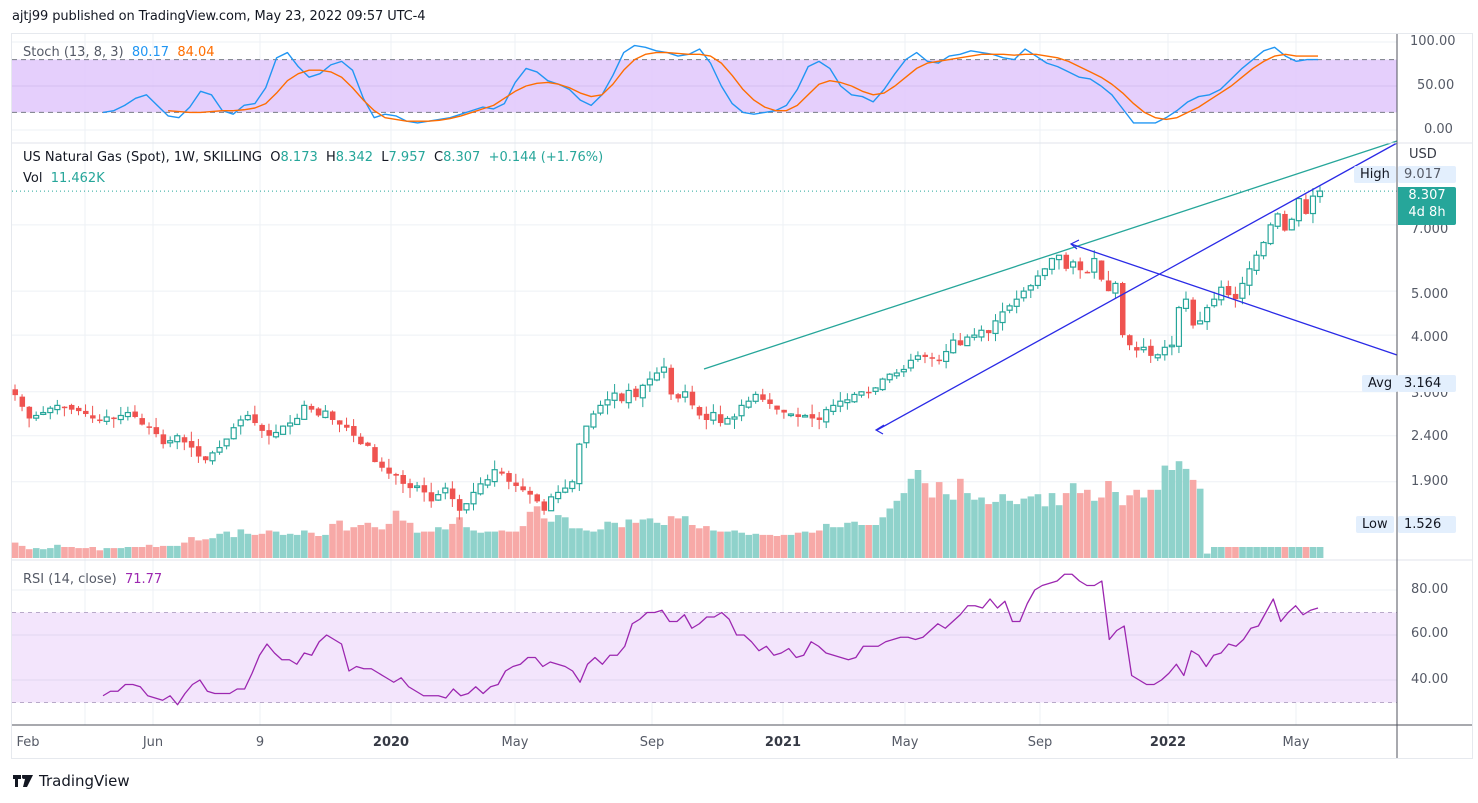  What do you see at coordinates (354, 157) in the screenshot?
I see `high-value: 8.342` at bounding box center [354, 157].